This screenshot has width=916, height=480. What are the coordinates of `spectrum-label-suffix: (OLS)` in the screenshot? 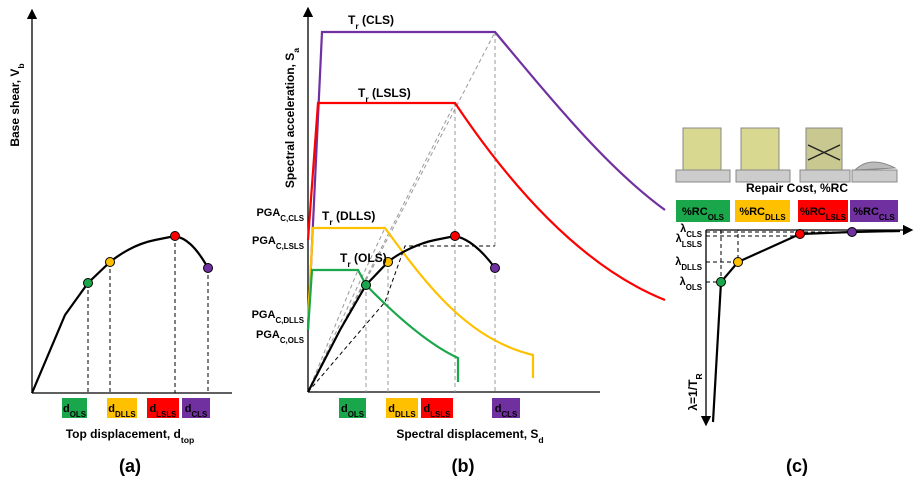 It's located at (369, 258).